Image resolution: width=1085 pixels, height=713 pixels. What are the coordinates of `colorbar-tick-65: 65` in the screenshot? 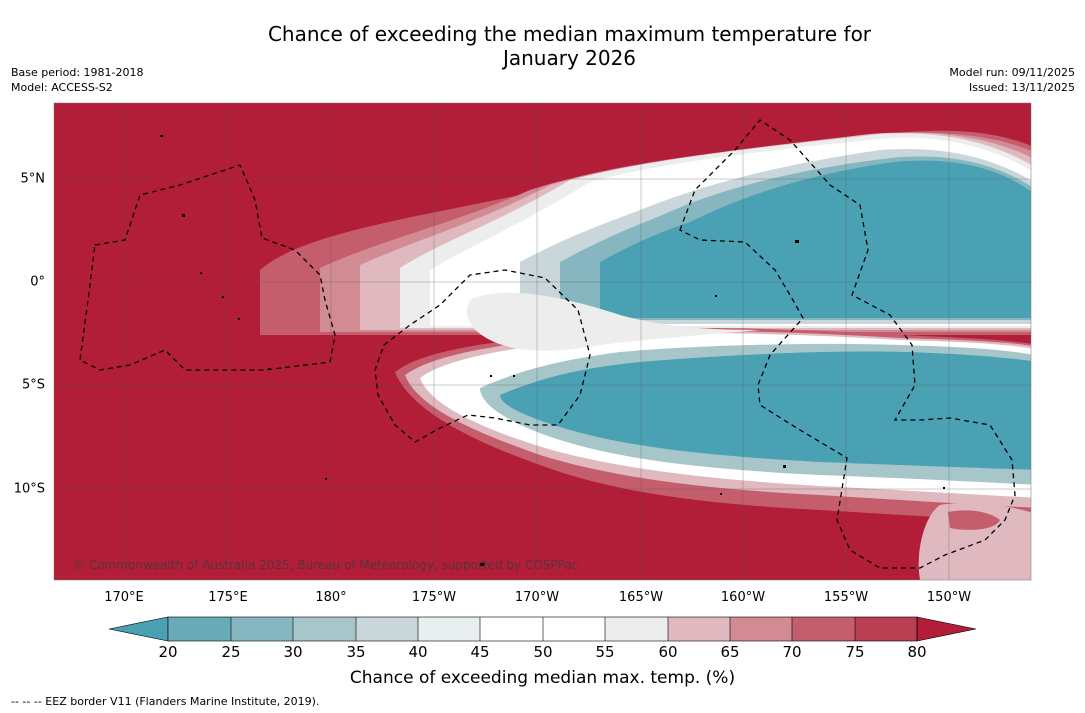 It's located at (730, 652).